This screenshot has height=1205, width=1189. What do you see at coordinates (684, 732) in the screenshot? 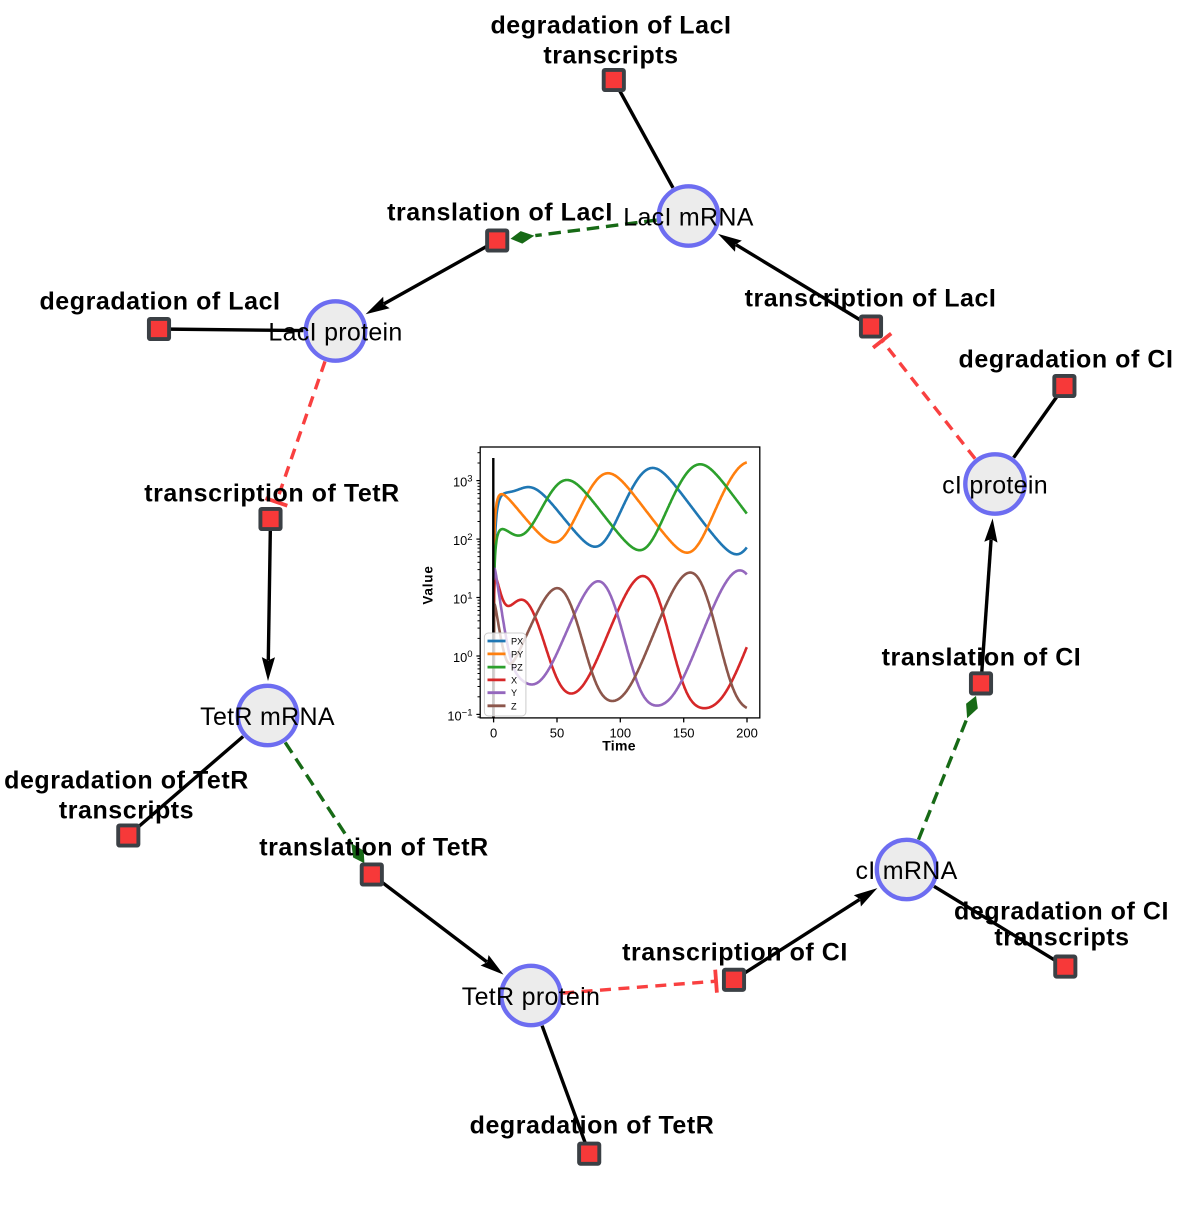
I see `svg-text: 150` at bounding box center [684, 732].